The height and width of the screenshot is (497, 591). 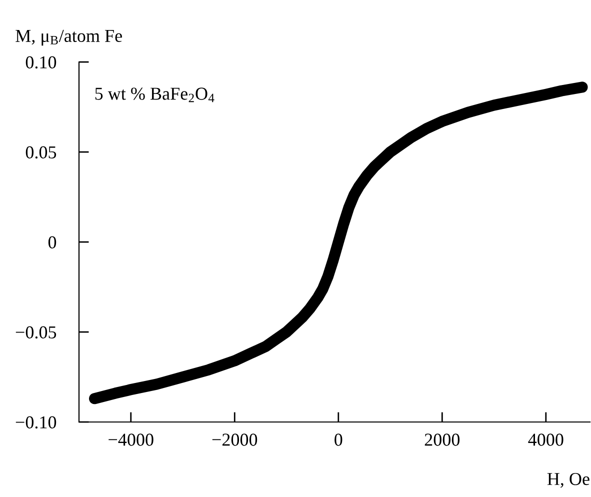 What do you see at coordinates (442, 440) in the screenshot?
I see `x-tick-label: 2000` at bounding box center [442, 440].